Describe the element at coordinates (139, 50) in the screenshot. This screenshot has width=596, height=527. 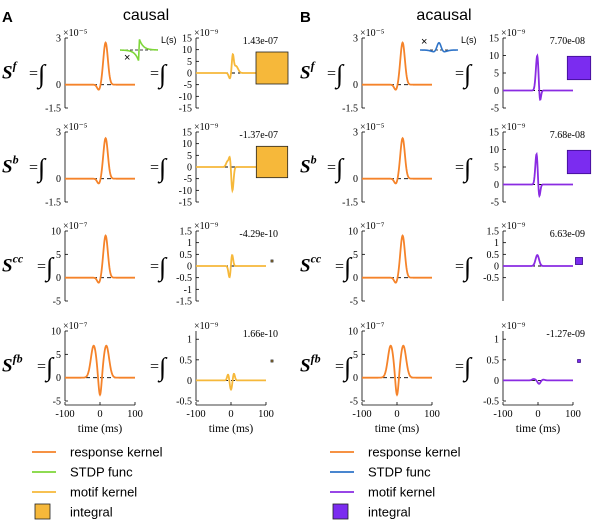
I see `stdp-function-curve` at that location.